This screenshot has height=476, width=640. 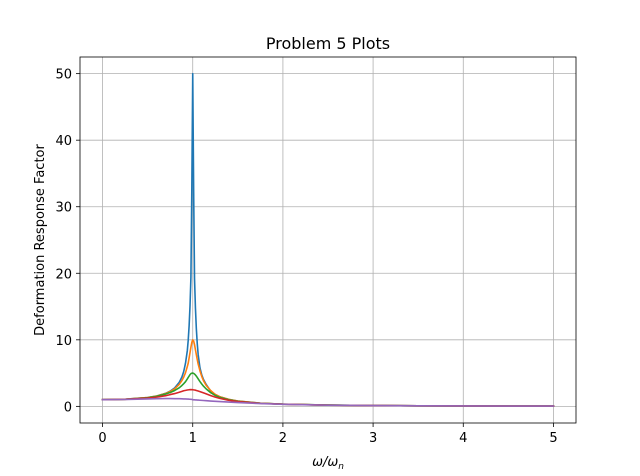 I want to click on y-tick-label: 20, so click(x=63, y=274).